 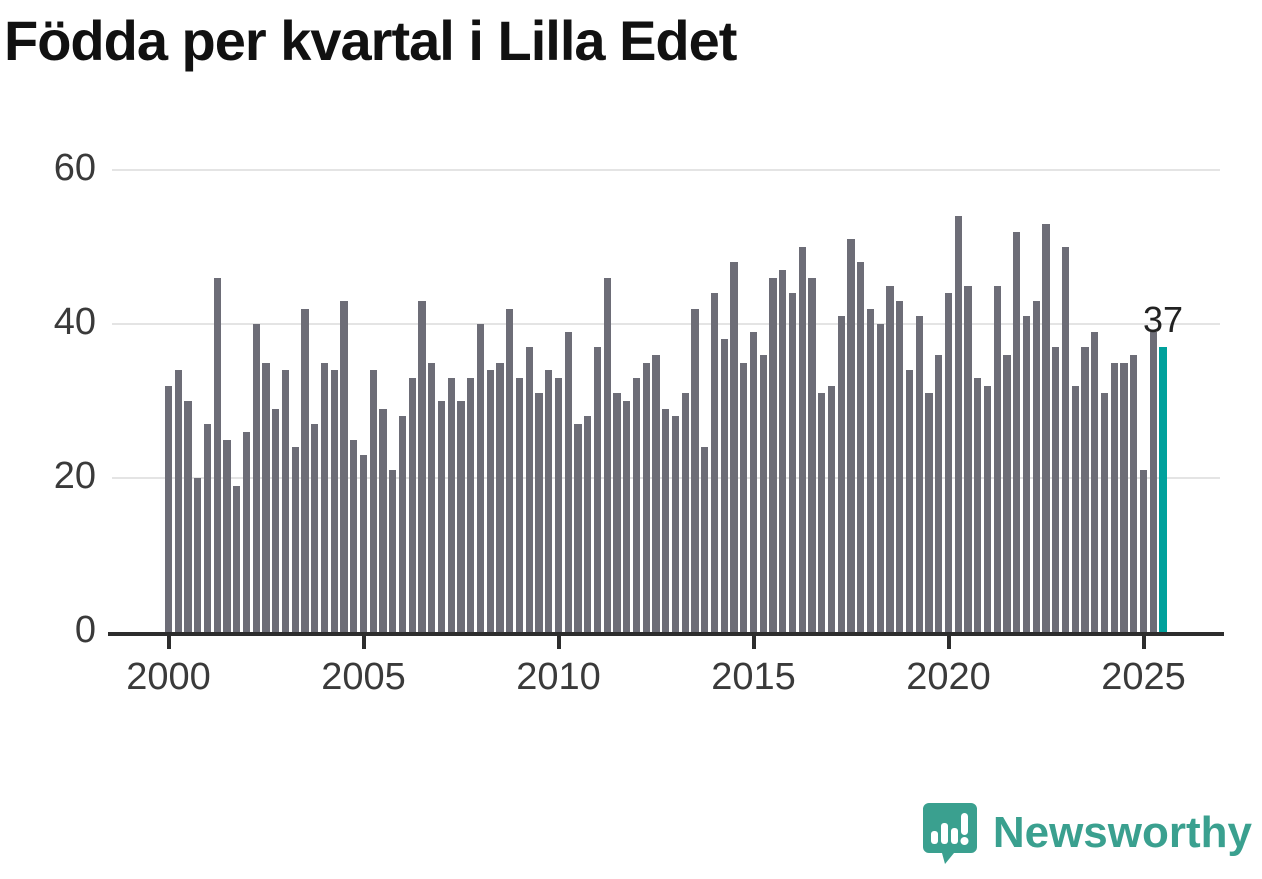 I want to click on bar-2025Q2, so click(x=1153, y=481).